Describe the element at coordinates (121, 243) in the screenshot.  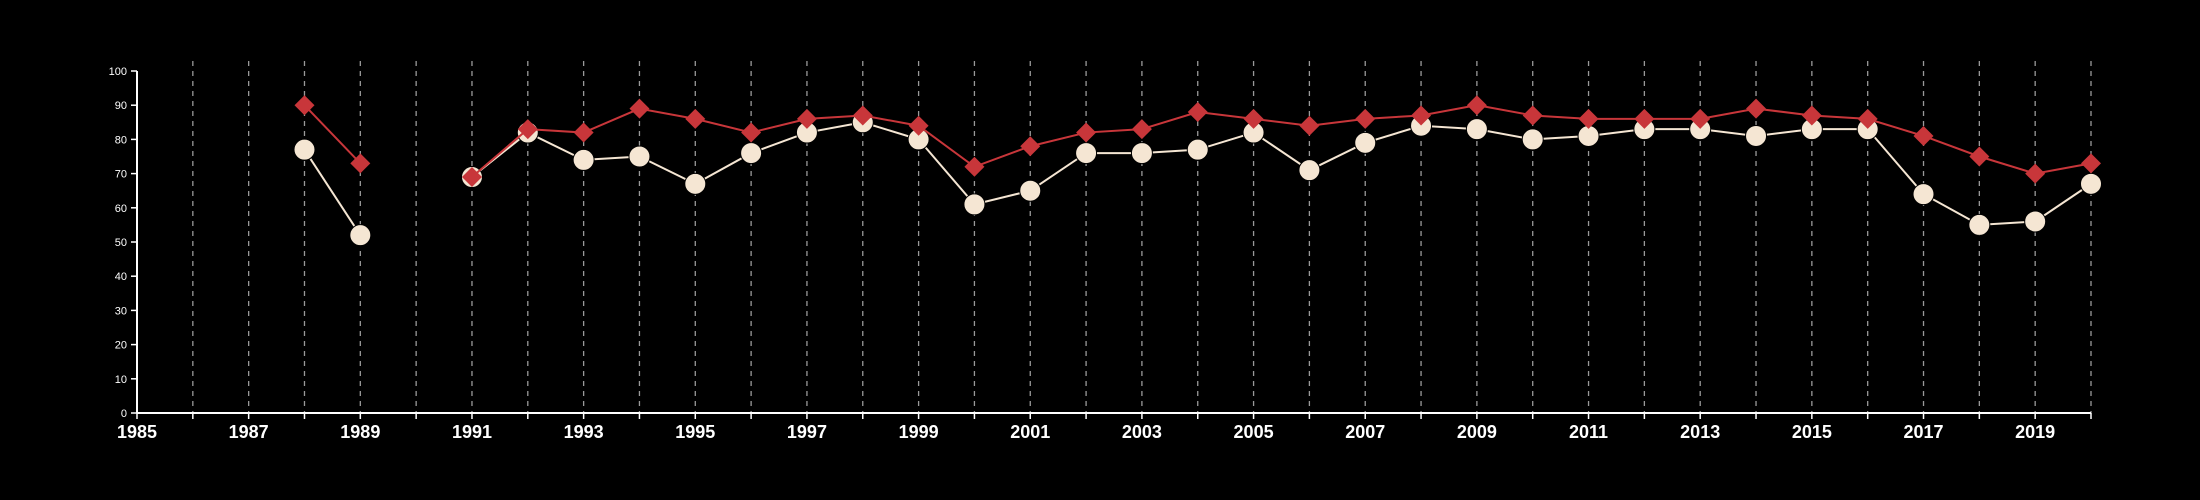
I see `y-tick-label: 50` at that location.